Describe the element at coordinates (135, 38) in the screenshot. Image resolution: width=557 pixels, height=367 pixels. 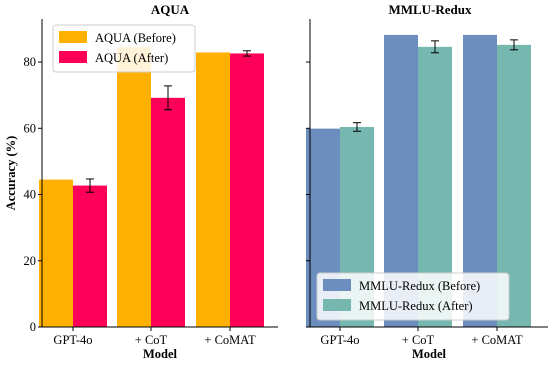
I see `legend-label-0-0: AQUA (Before)` at that location.